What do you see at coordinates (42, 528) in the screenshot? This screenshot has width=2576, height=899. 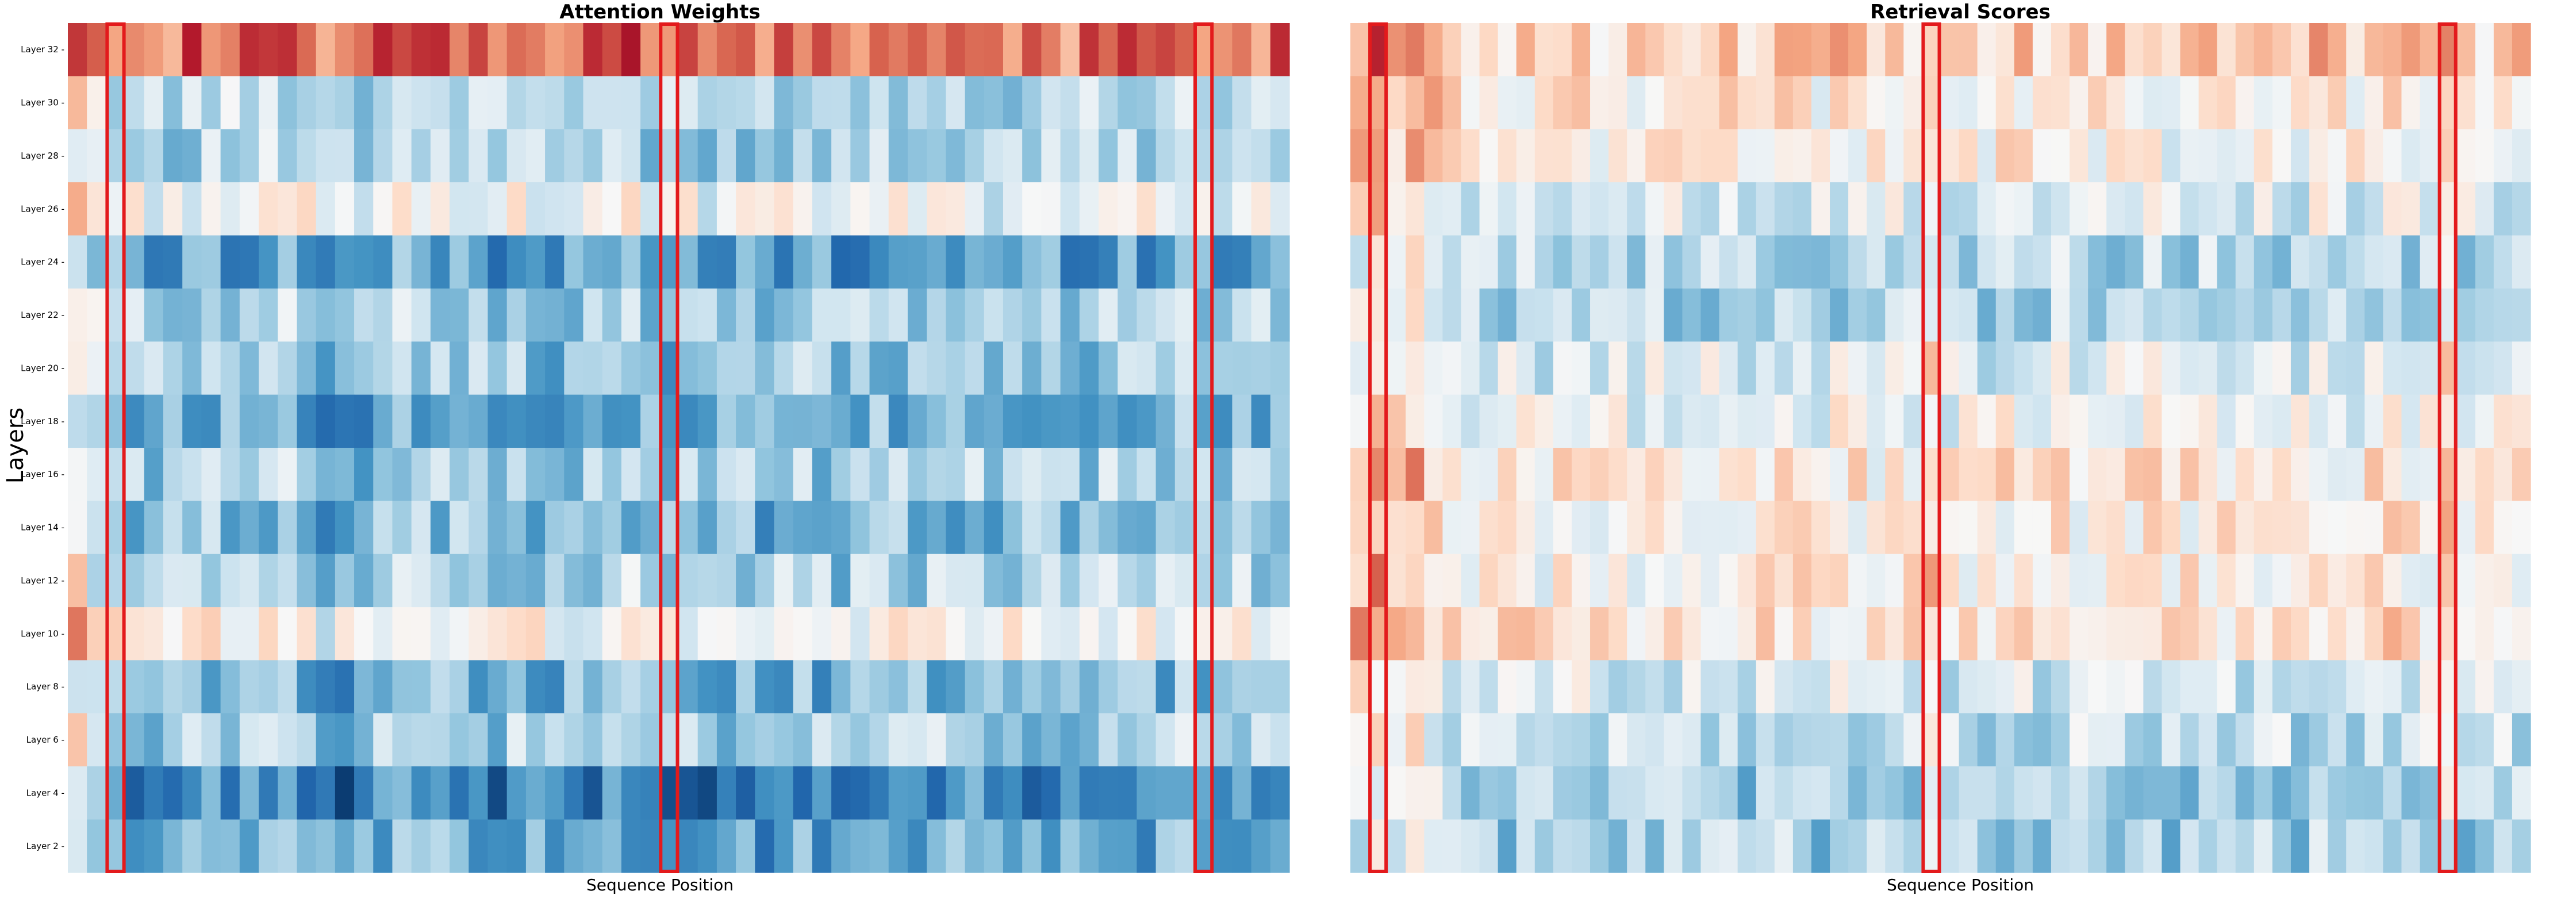 I see `ytick-label: Layer 14 -` at bounding box center [42, 528].